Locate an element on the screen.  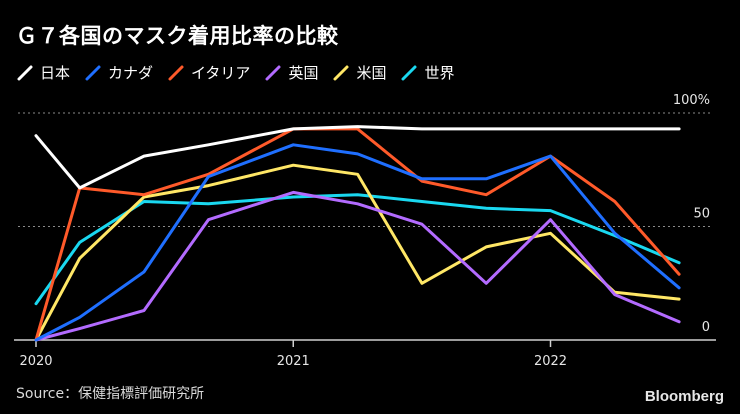
bloomberg-logo: Bloomberg is located at coordinates (684, 396).